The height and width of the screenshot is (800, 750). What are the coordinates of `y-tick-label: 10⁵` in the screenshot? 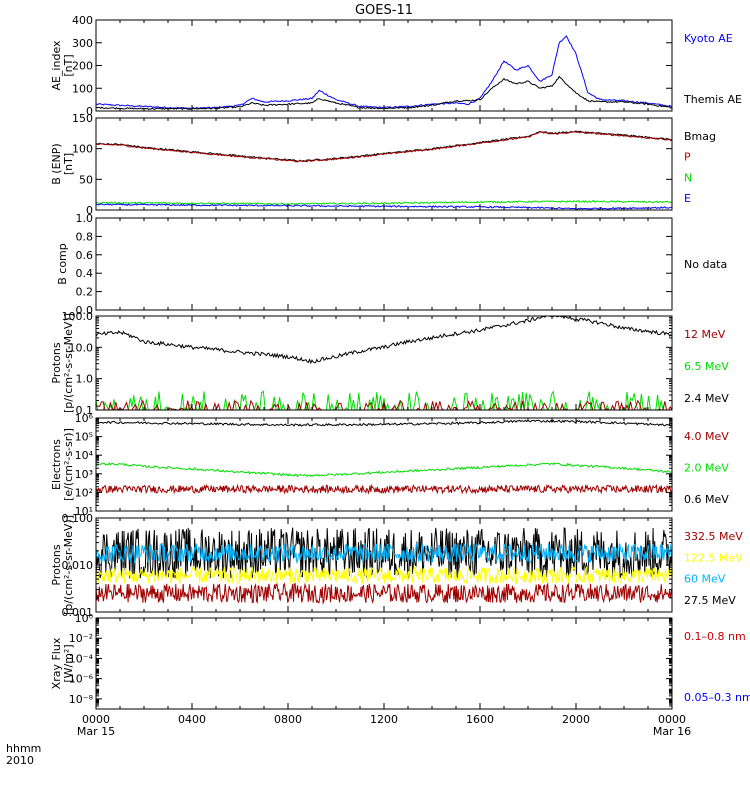 It's located at (84, 437).